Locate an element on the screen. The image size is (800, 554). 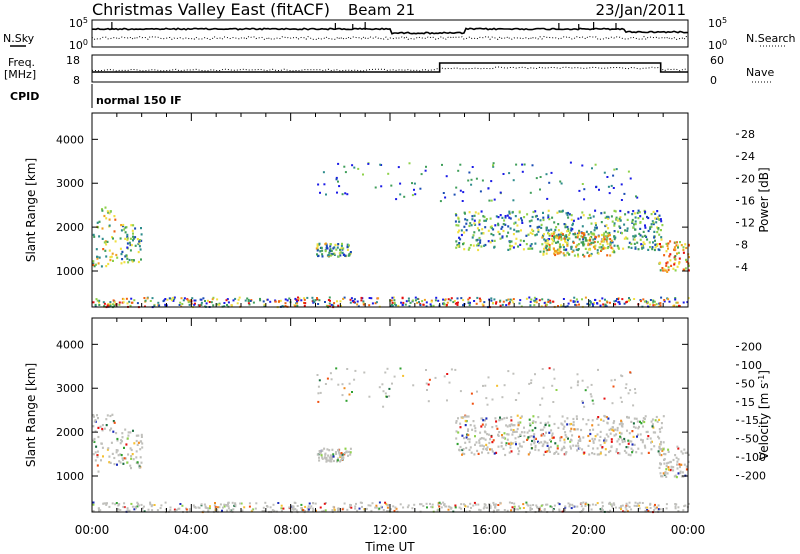
colorbar-tick-label: 4 is located at coordinates (744, 267).